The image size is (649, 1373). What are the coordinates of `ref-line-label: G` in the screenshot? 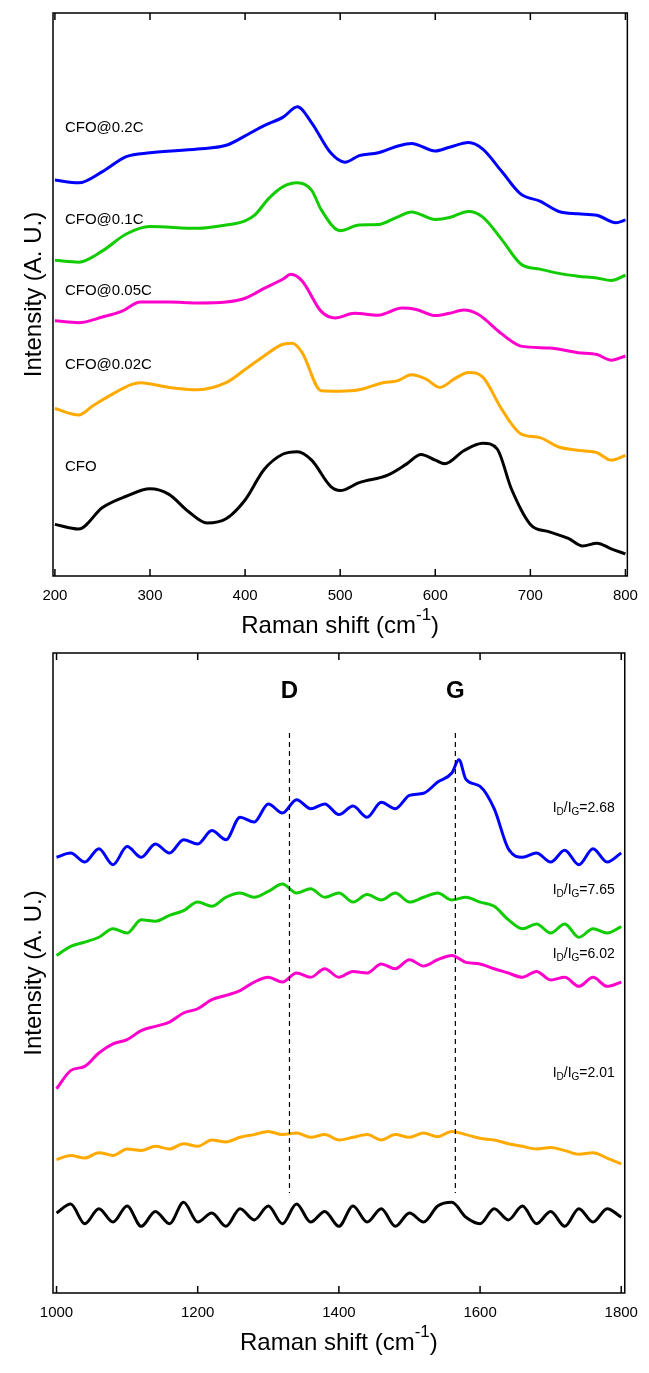 It's located at (455, 689).